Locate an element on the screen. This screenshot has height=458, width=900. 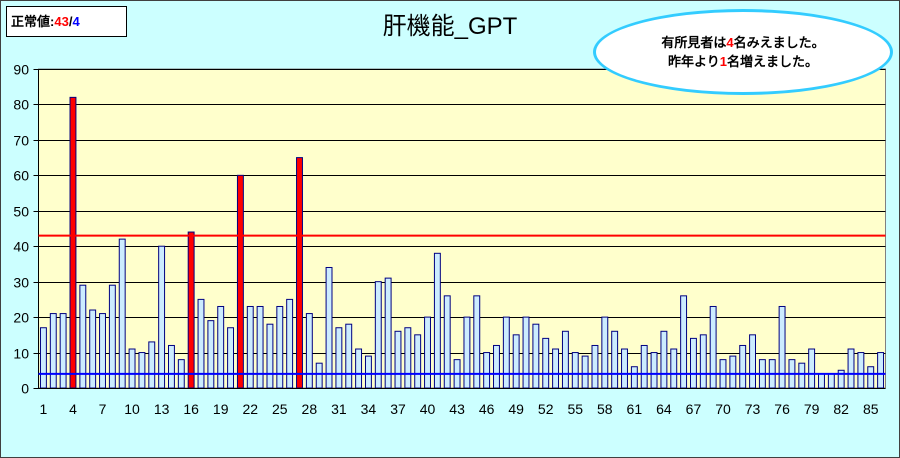
note-line-1: 有所見者は4名みえました。 is located at coordinates (742, 42).